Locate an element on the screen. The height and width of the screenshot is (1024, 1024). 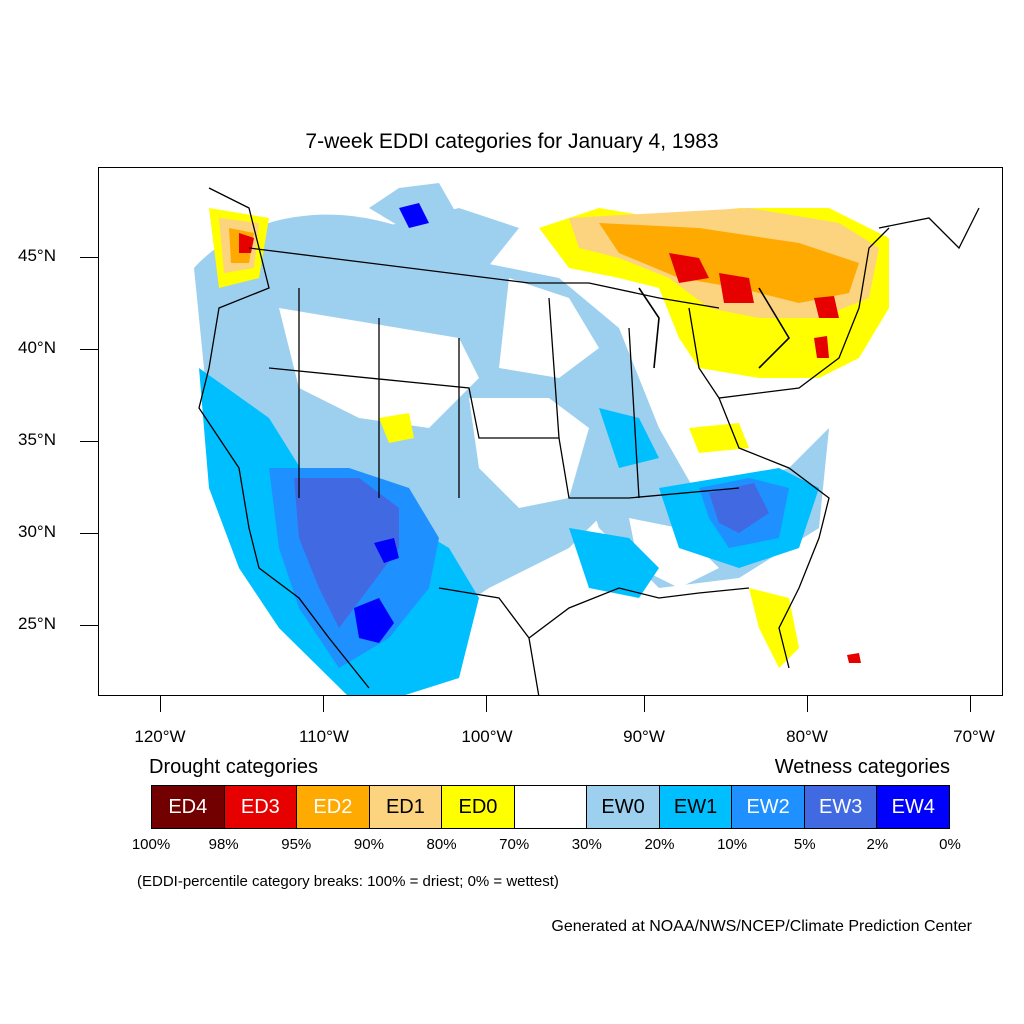
legend-box-ed2: ED2 is located at coordinates (333, 807).